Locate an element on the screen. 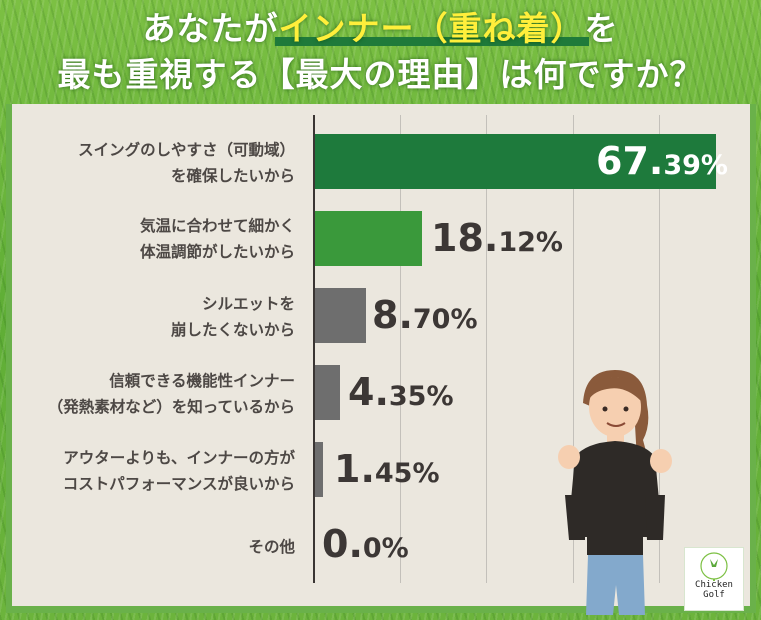 This screenshot has height=620, width=761. title-line-1: あなたがインナー（重ね着）を is located at coordinates (380, 29).